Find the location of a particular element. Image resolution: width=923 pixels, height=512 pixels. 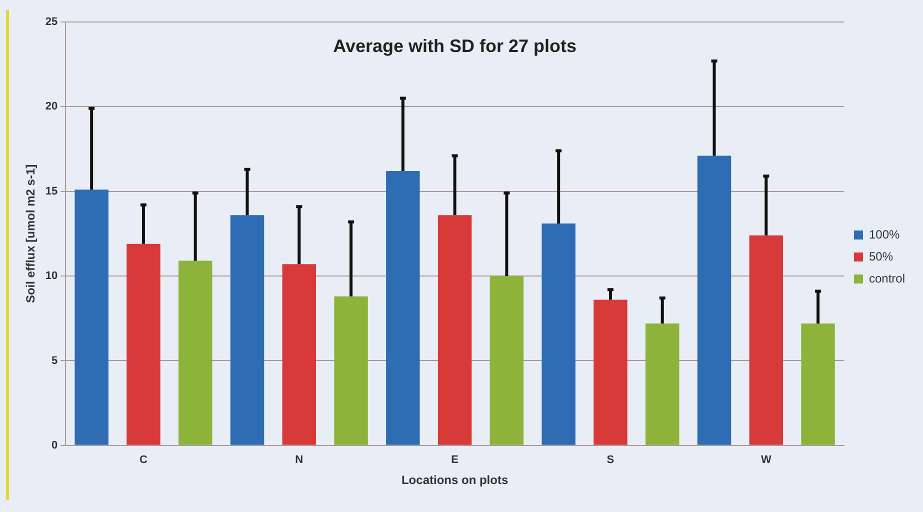

x-tick-label: W is located at coordinates (766, 460).